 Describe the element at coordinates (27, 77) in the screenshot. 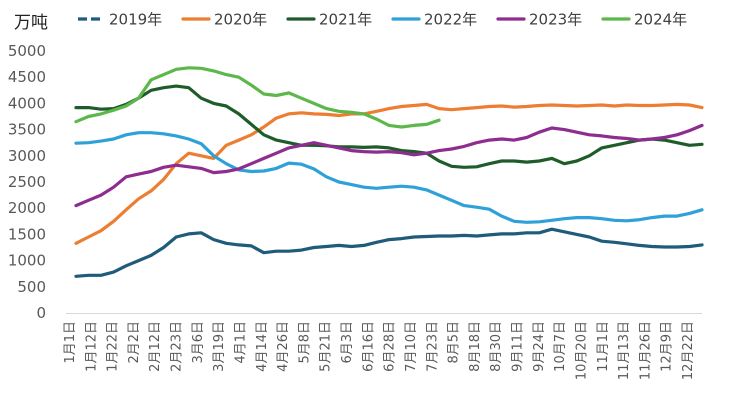

I see `y-tick-label: 4500` at that location.